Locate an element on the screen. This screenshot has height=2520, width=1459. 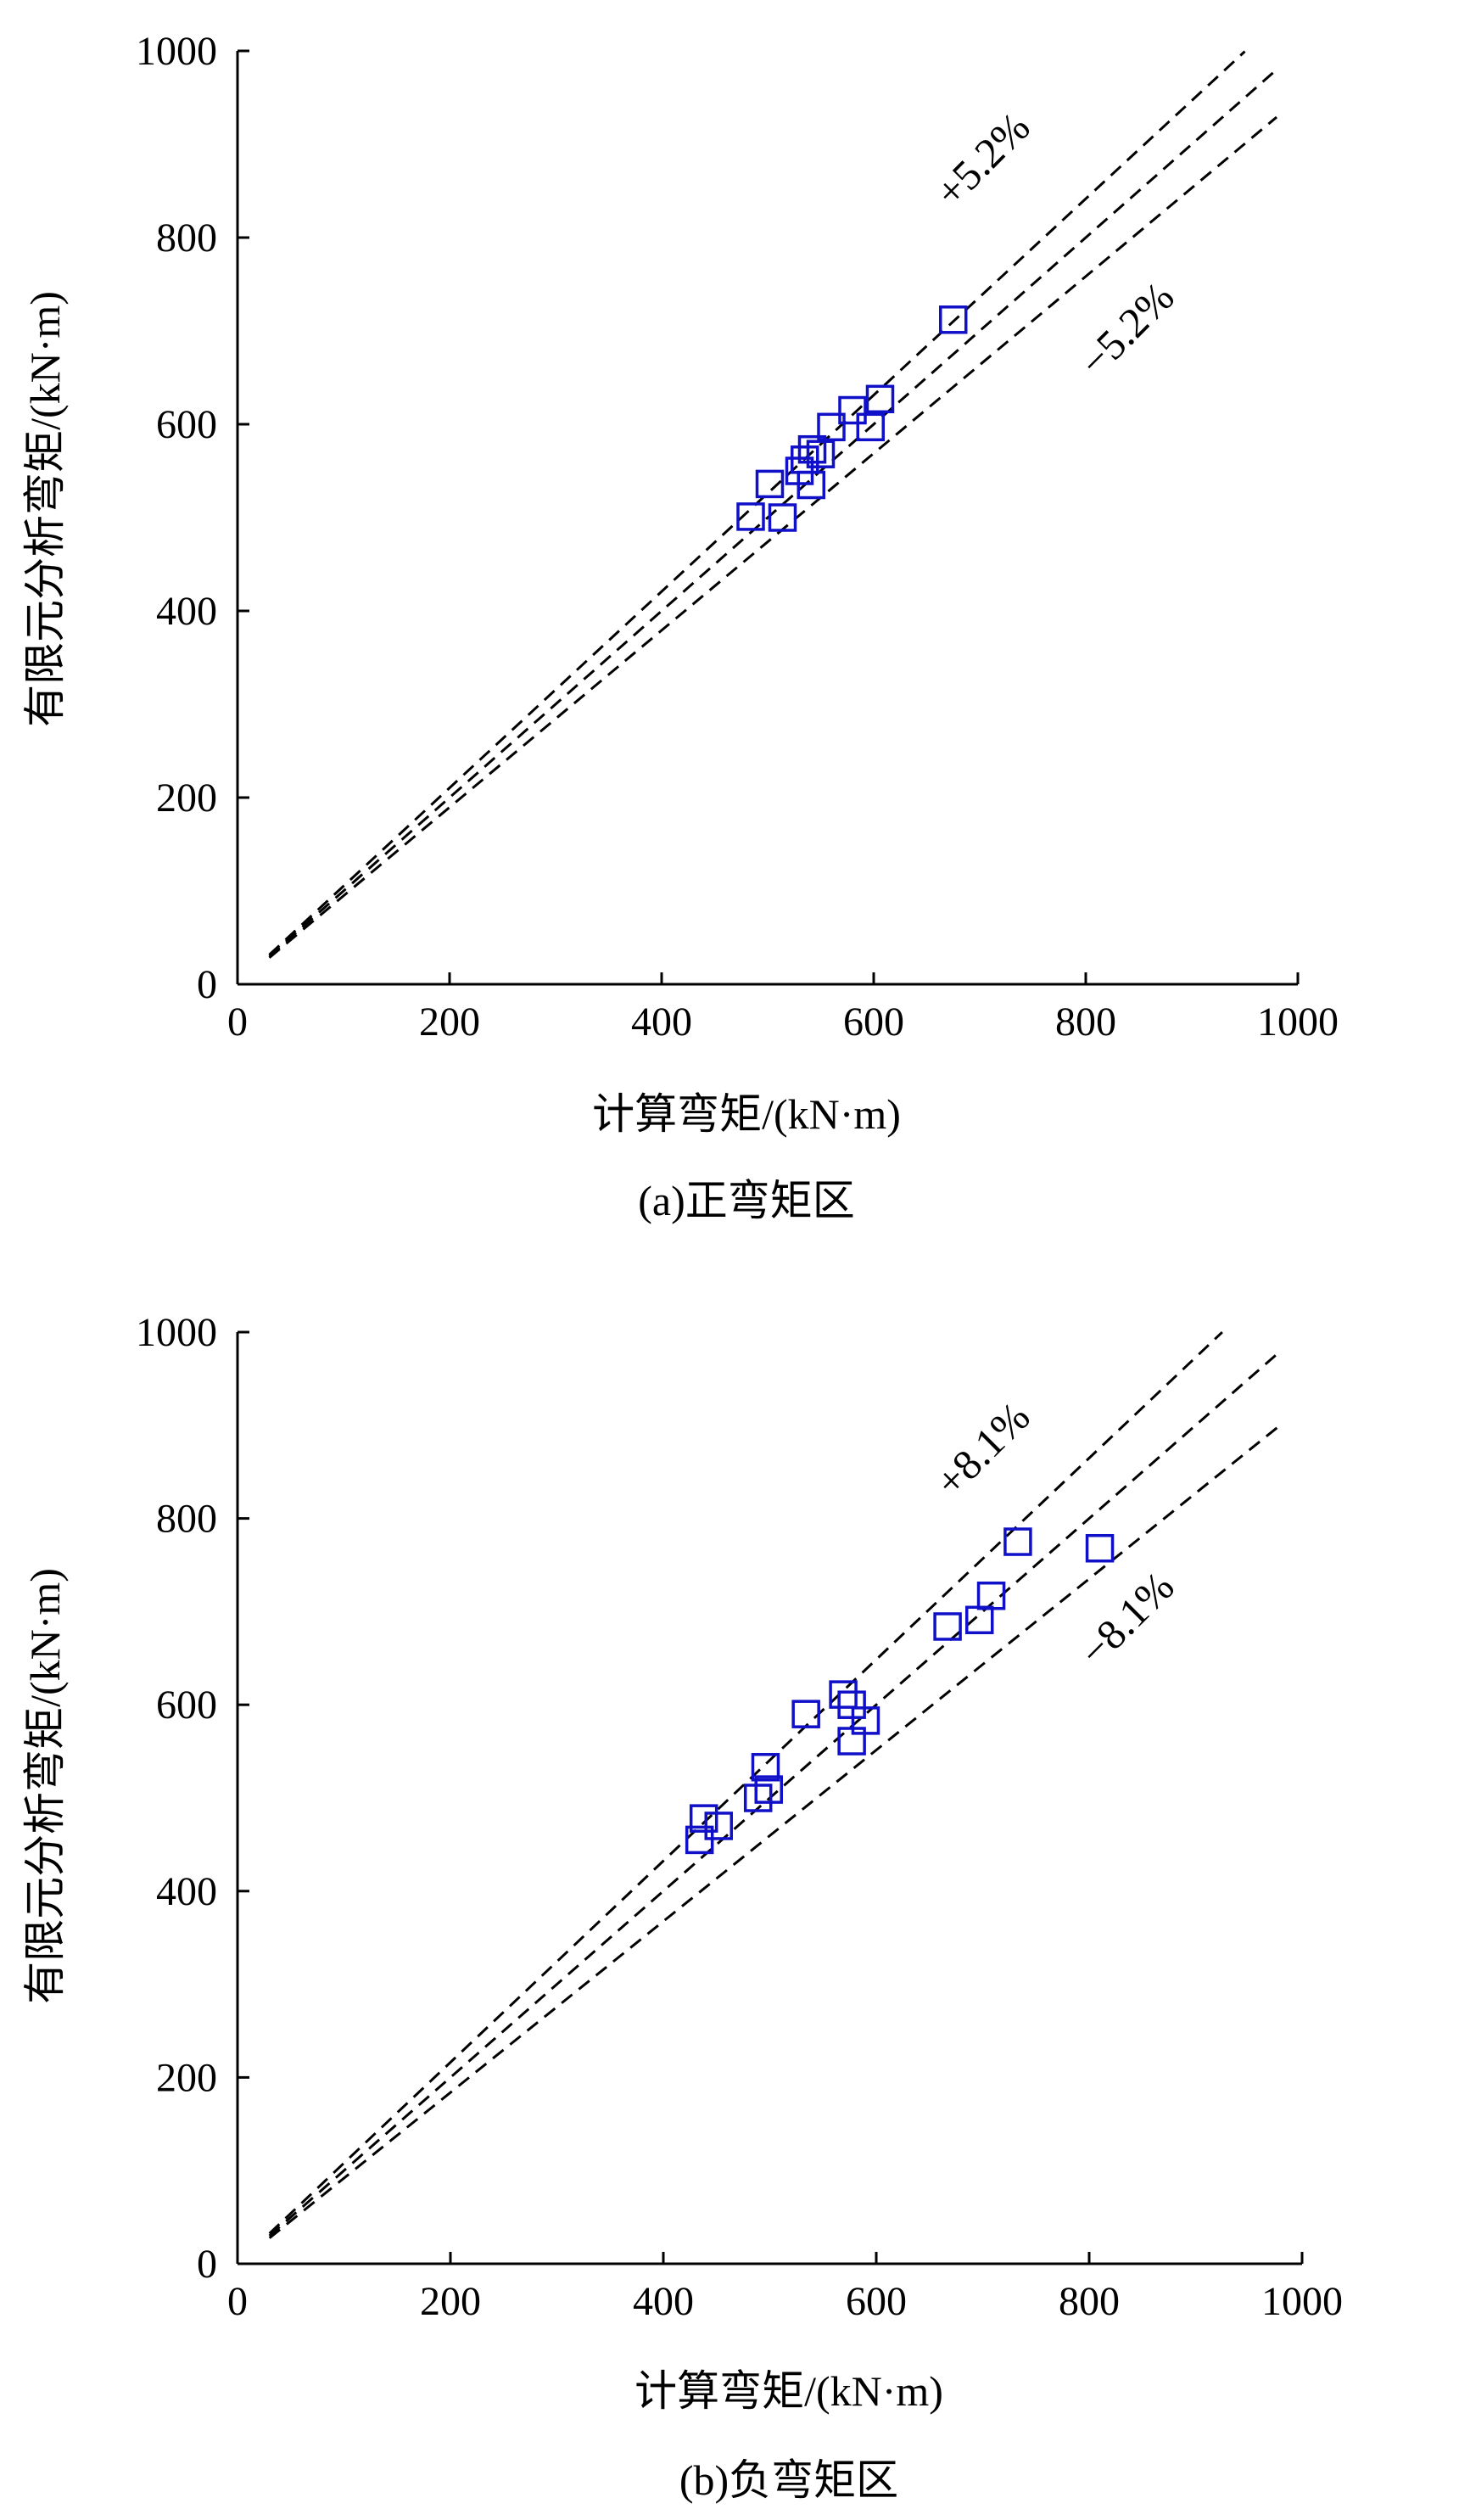
panel-caption: (a)正弯矩区 is located at coordinates (746, 1200).